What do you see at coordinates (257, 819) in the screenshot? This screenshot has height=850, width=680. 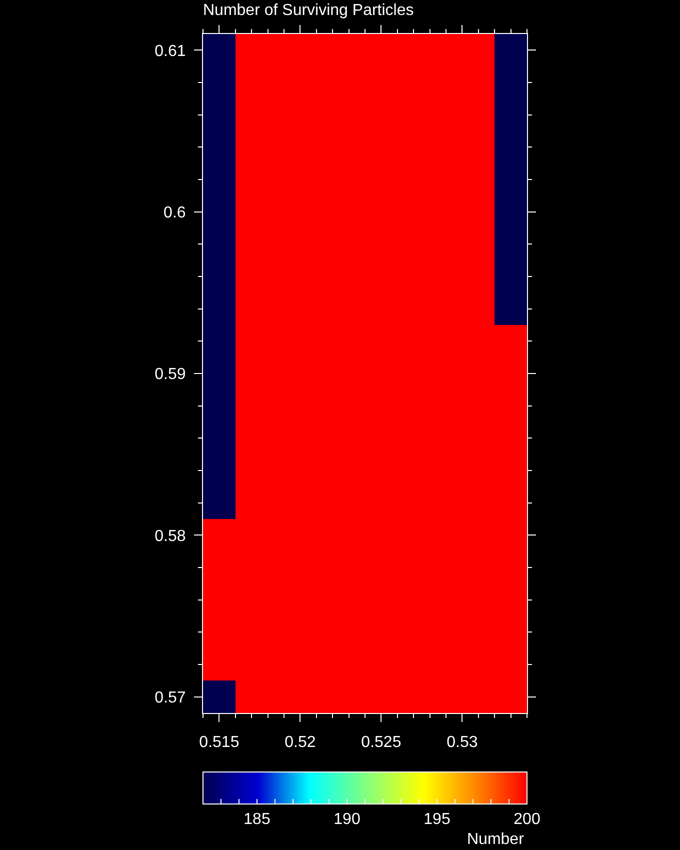 I see `color-bar-label: 185` at bounding box center [257, 819].